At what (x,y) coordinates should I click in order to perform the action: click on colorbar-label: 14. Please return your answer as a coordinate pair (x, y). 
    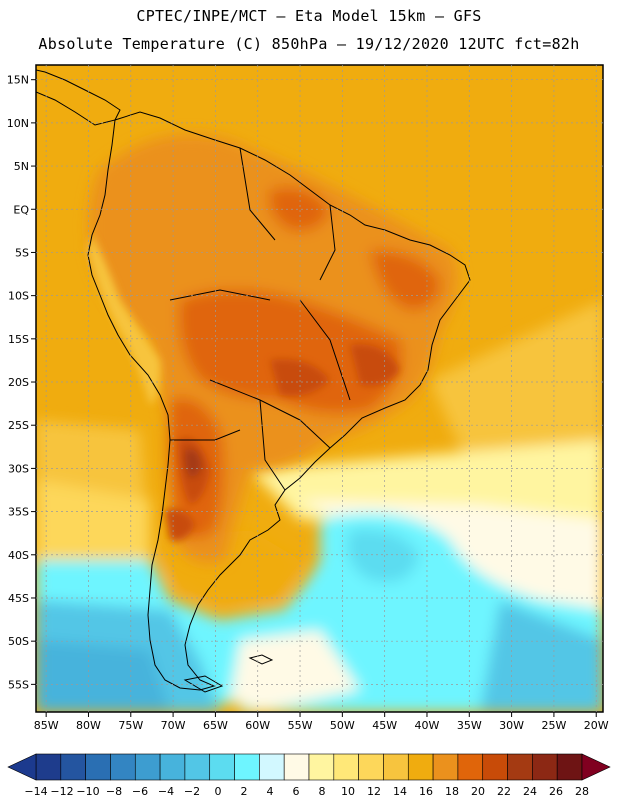
    Looking at the image, I should click on (400, 791).